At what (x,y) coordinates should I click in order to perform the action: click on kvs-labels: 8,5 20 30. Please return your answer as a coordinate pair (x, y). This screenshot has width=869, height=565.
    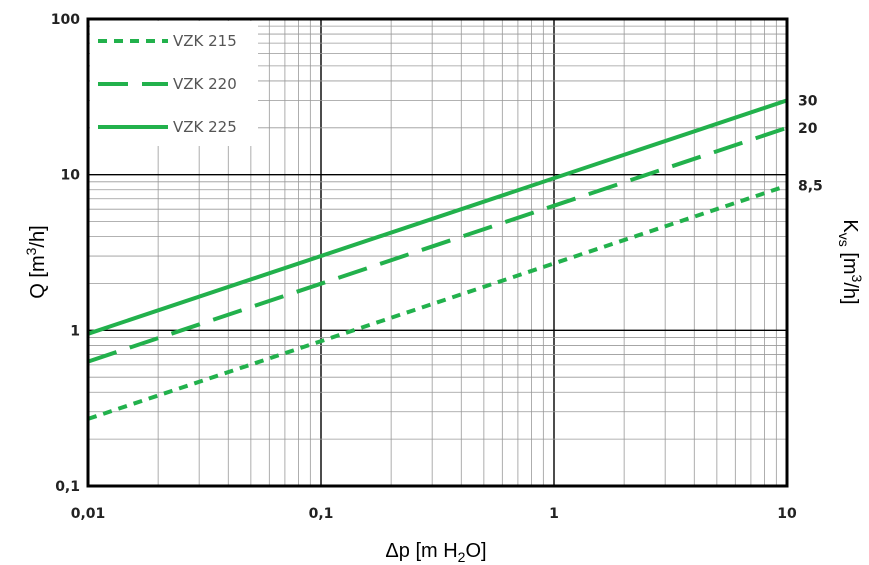
    Looking at the image, I should click on (810, 143).